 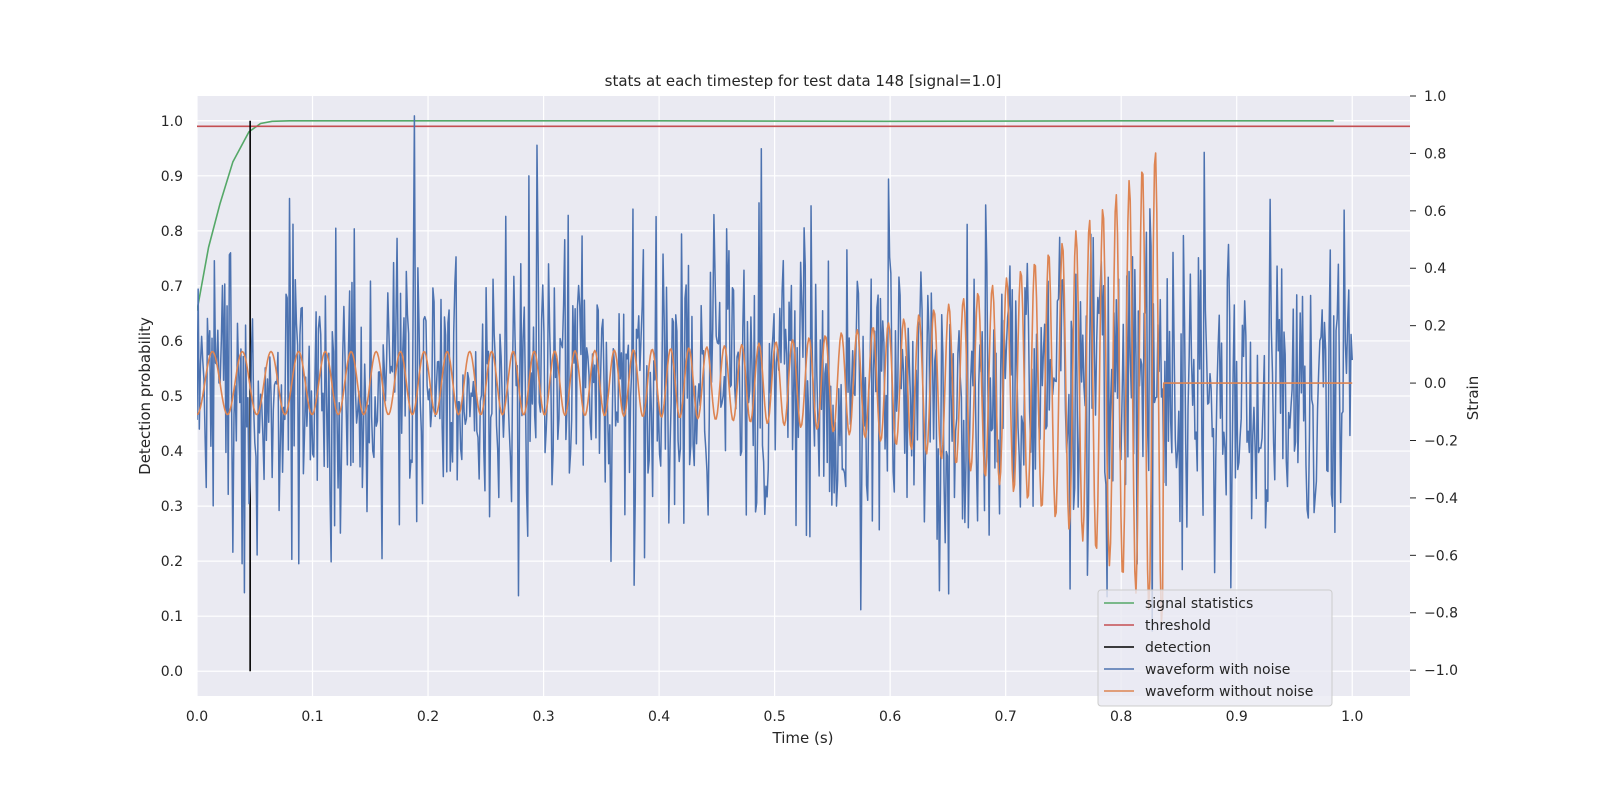 What do you see at coordinates (1441, 614) in the screenshot?
I see `y2-tick-label: −0.8` at bounding box center [1441, 614].